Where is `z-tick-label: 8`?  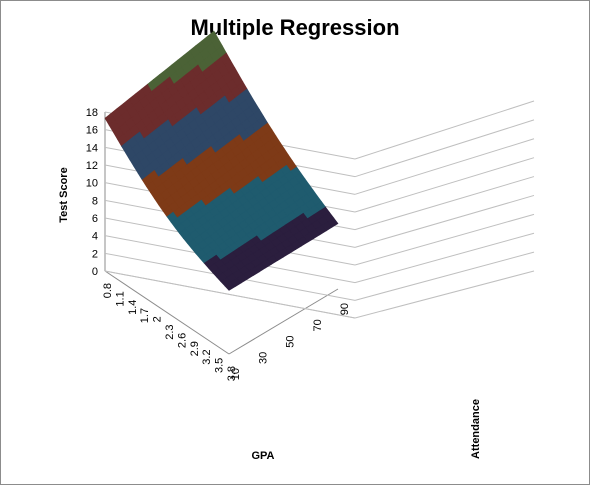
z-tick-label: 8 is located at coordinates (95, 201).